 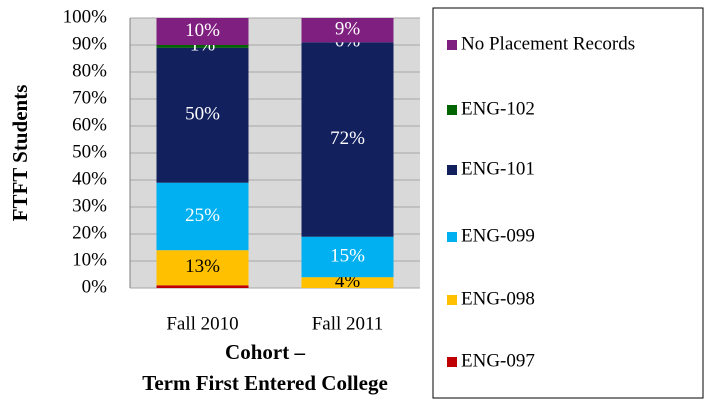 What do you see at coordinates (89, 124) in the screenshot?
I see `y-tick-label: 60%` at bounding box center [89, 124].